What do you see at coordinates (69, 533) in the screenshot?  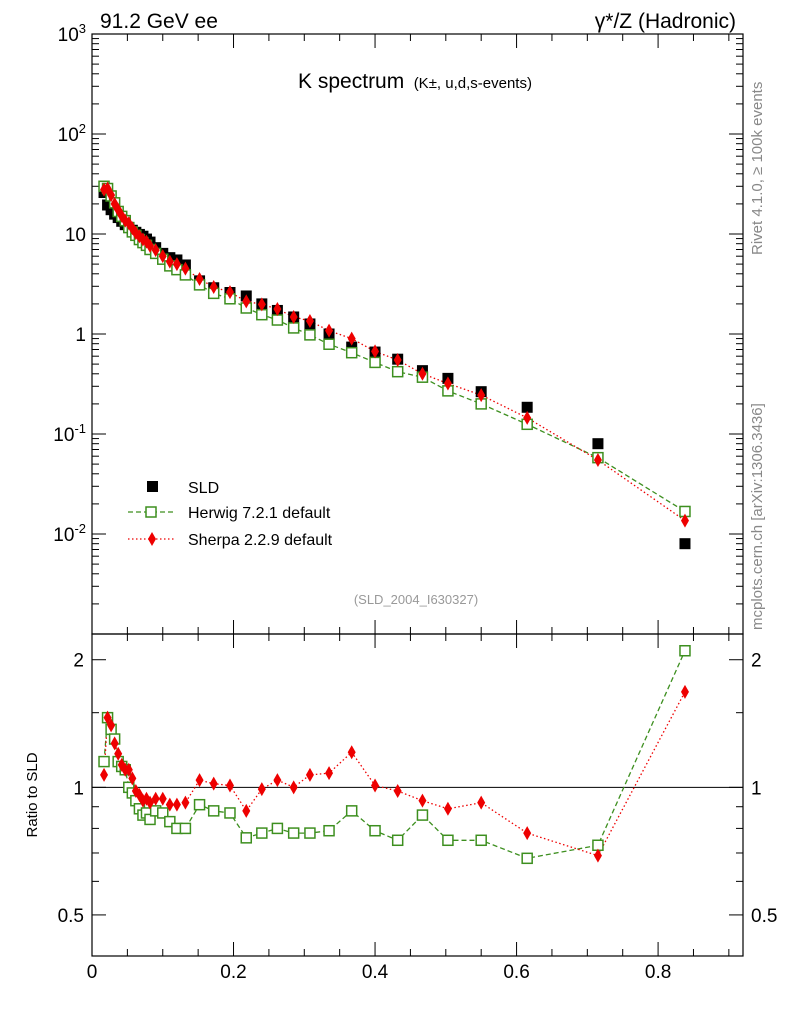 I see `y-tick-label-1e-2: 10⁻²` at bounding box center [69, 533].